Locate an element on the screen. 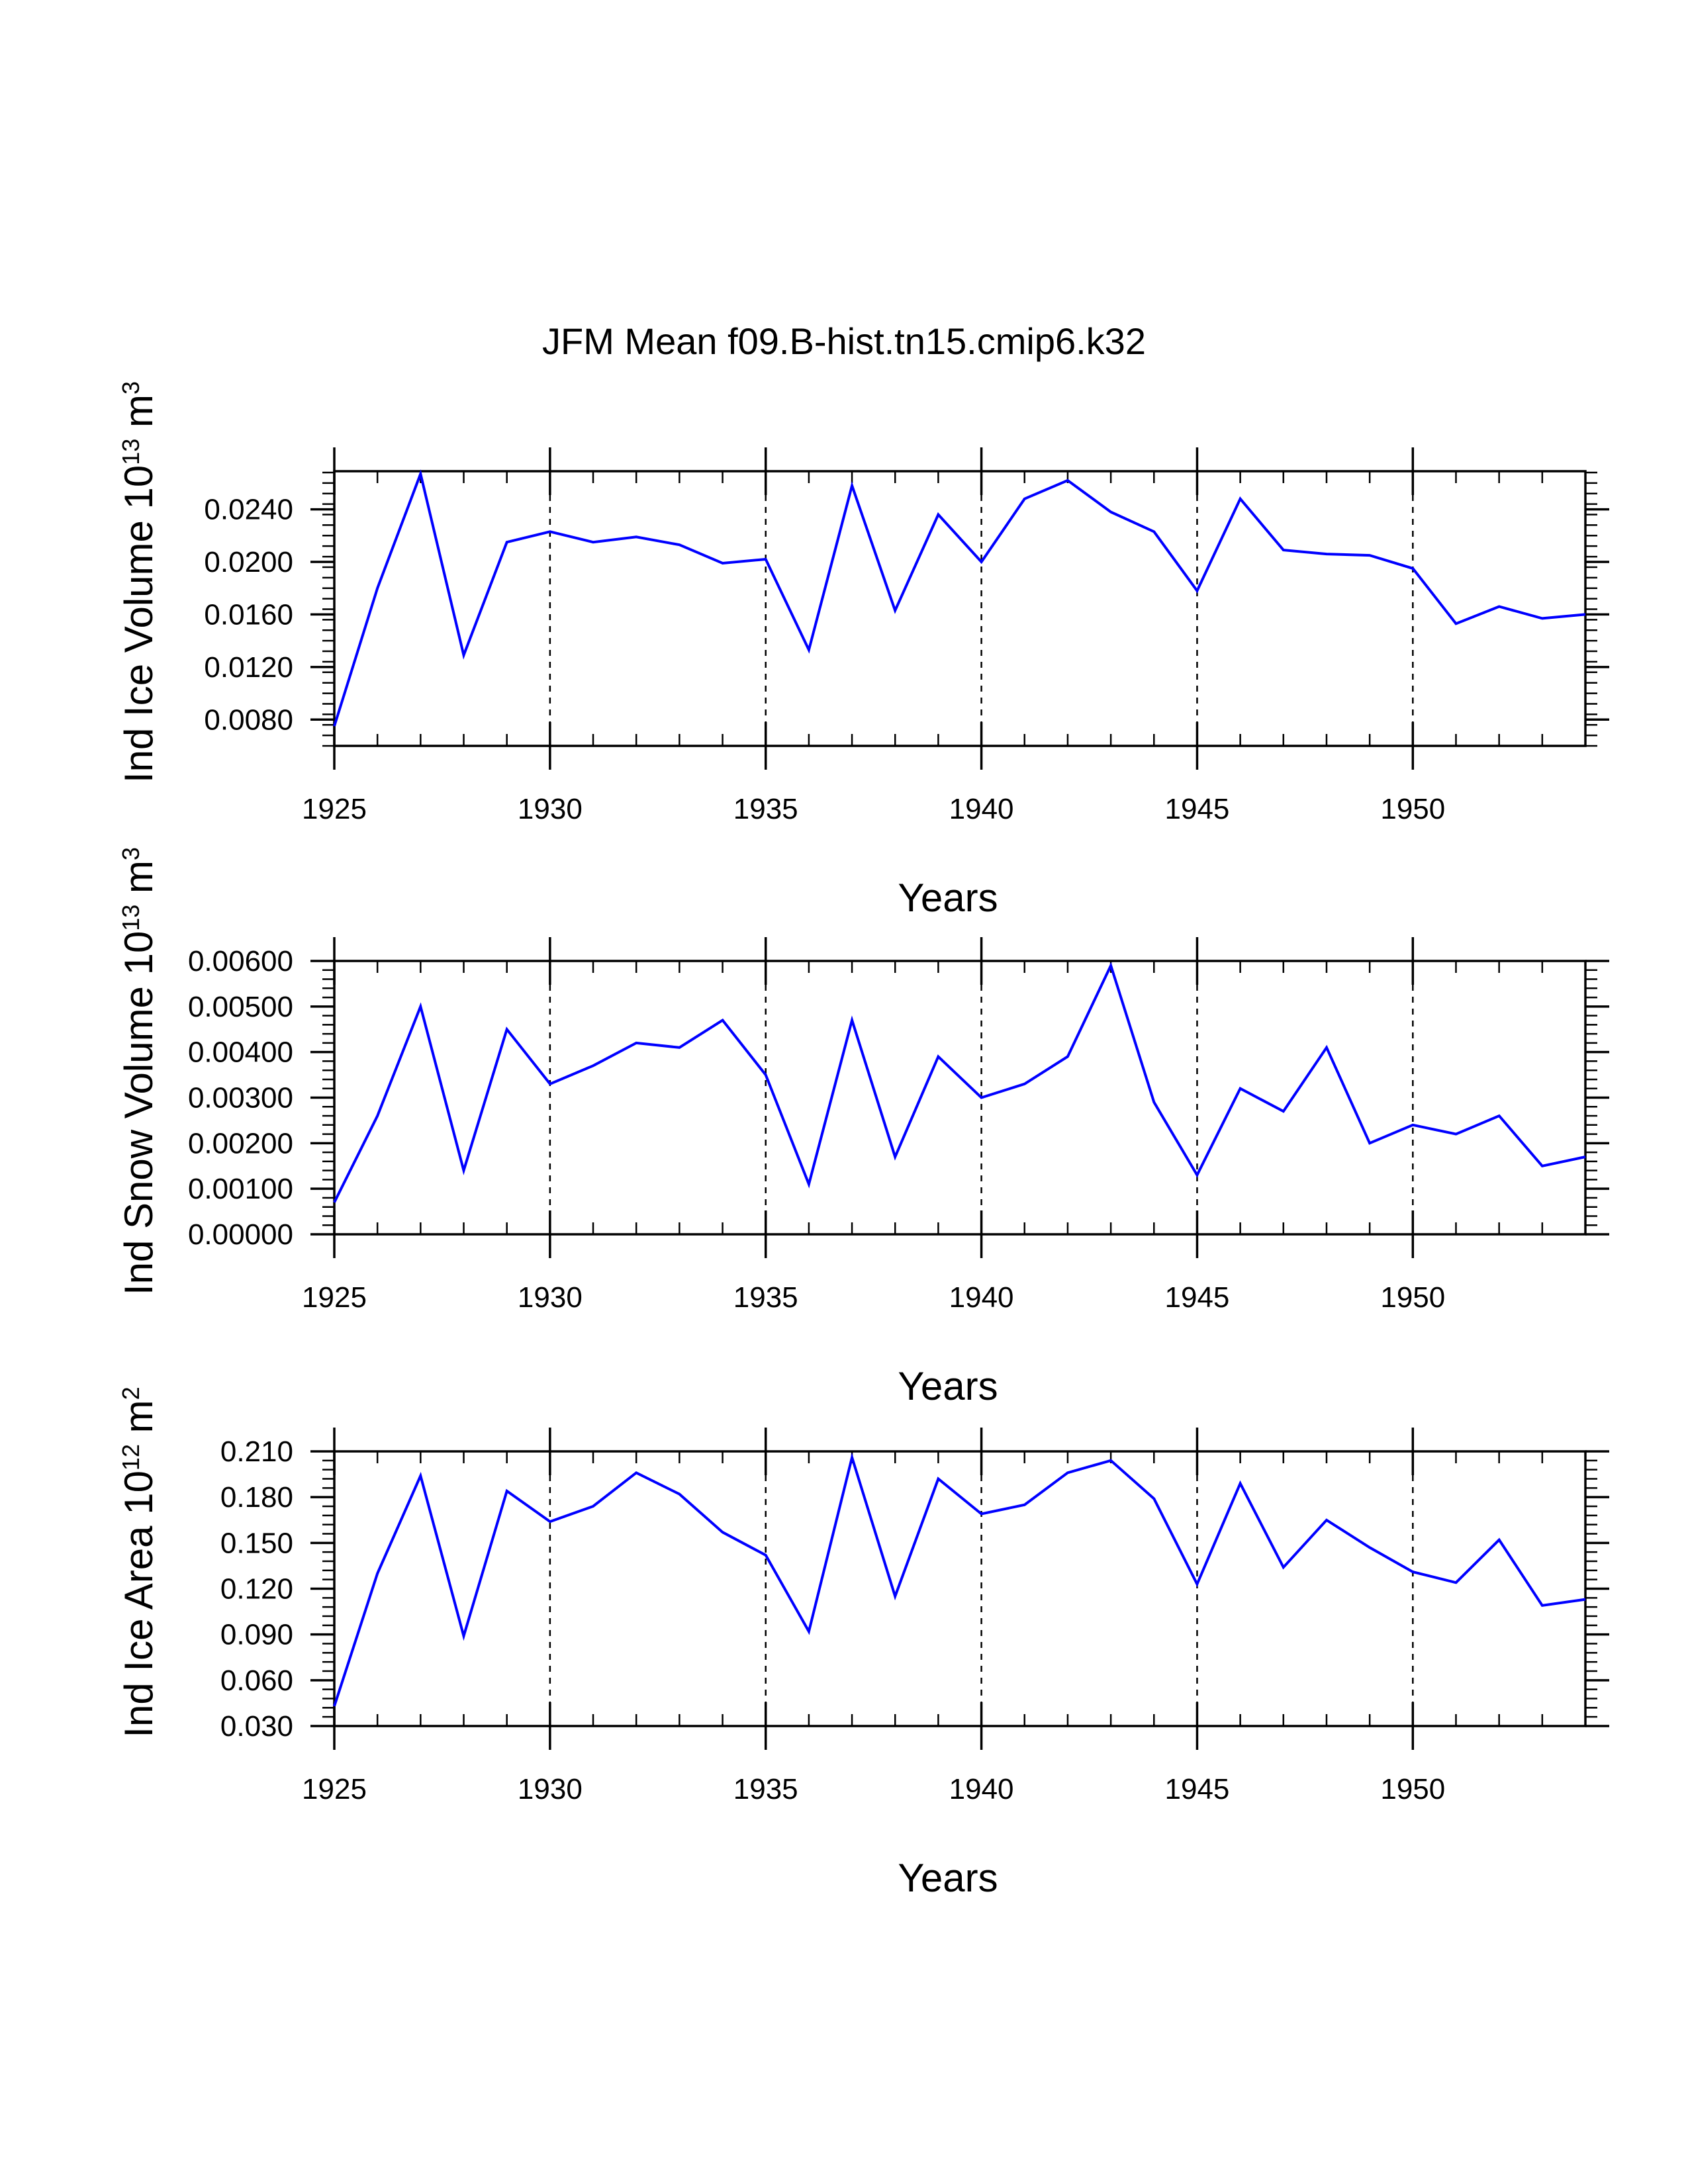 The image size is (1688, 2184). y-tick-label: 0.00600 is located at coordinates (240, 961).